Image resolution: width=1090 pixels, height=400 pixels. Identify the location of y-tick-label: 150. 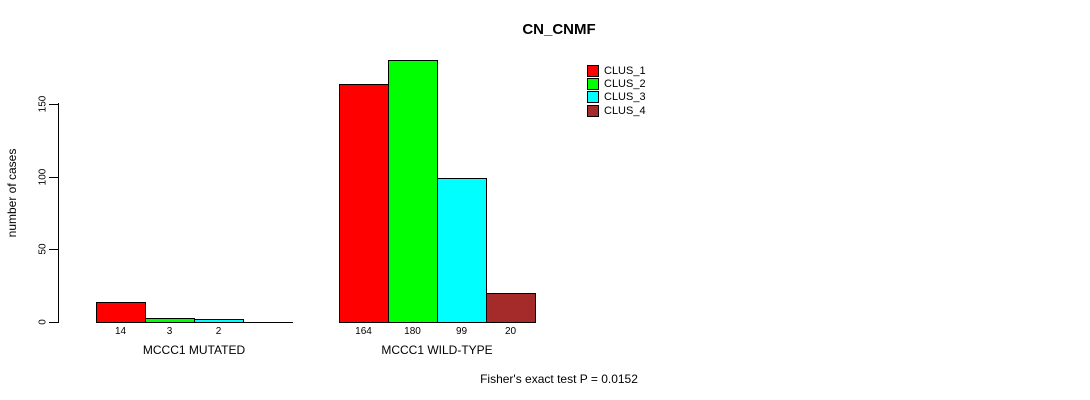
(43, 104).